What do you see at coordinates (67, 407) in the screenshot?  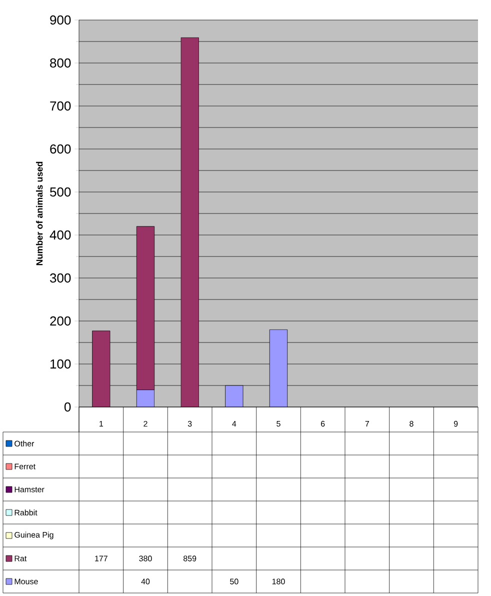 I see `y-tick-label: 0` at bounding box center [67, 407].